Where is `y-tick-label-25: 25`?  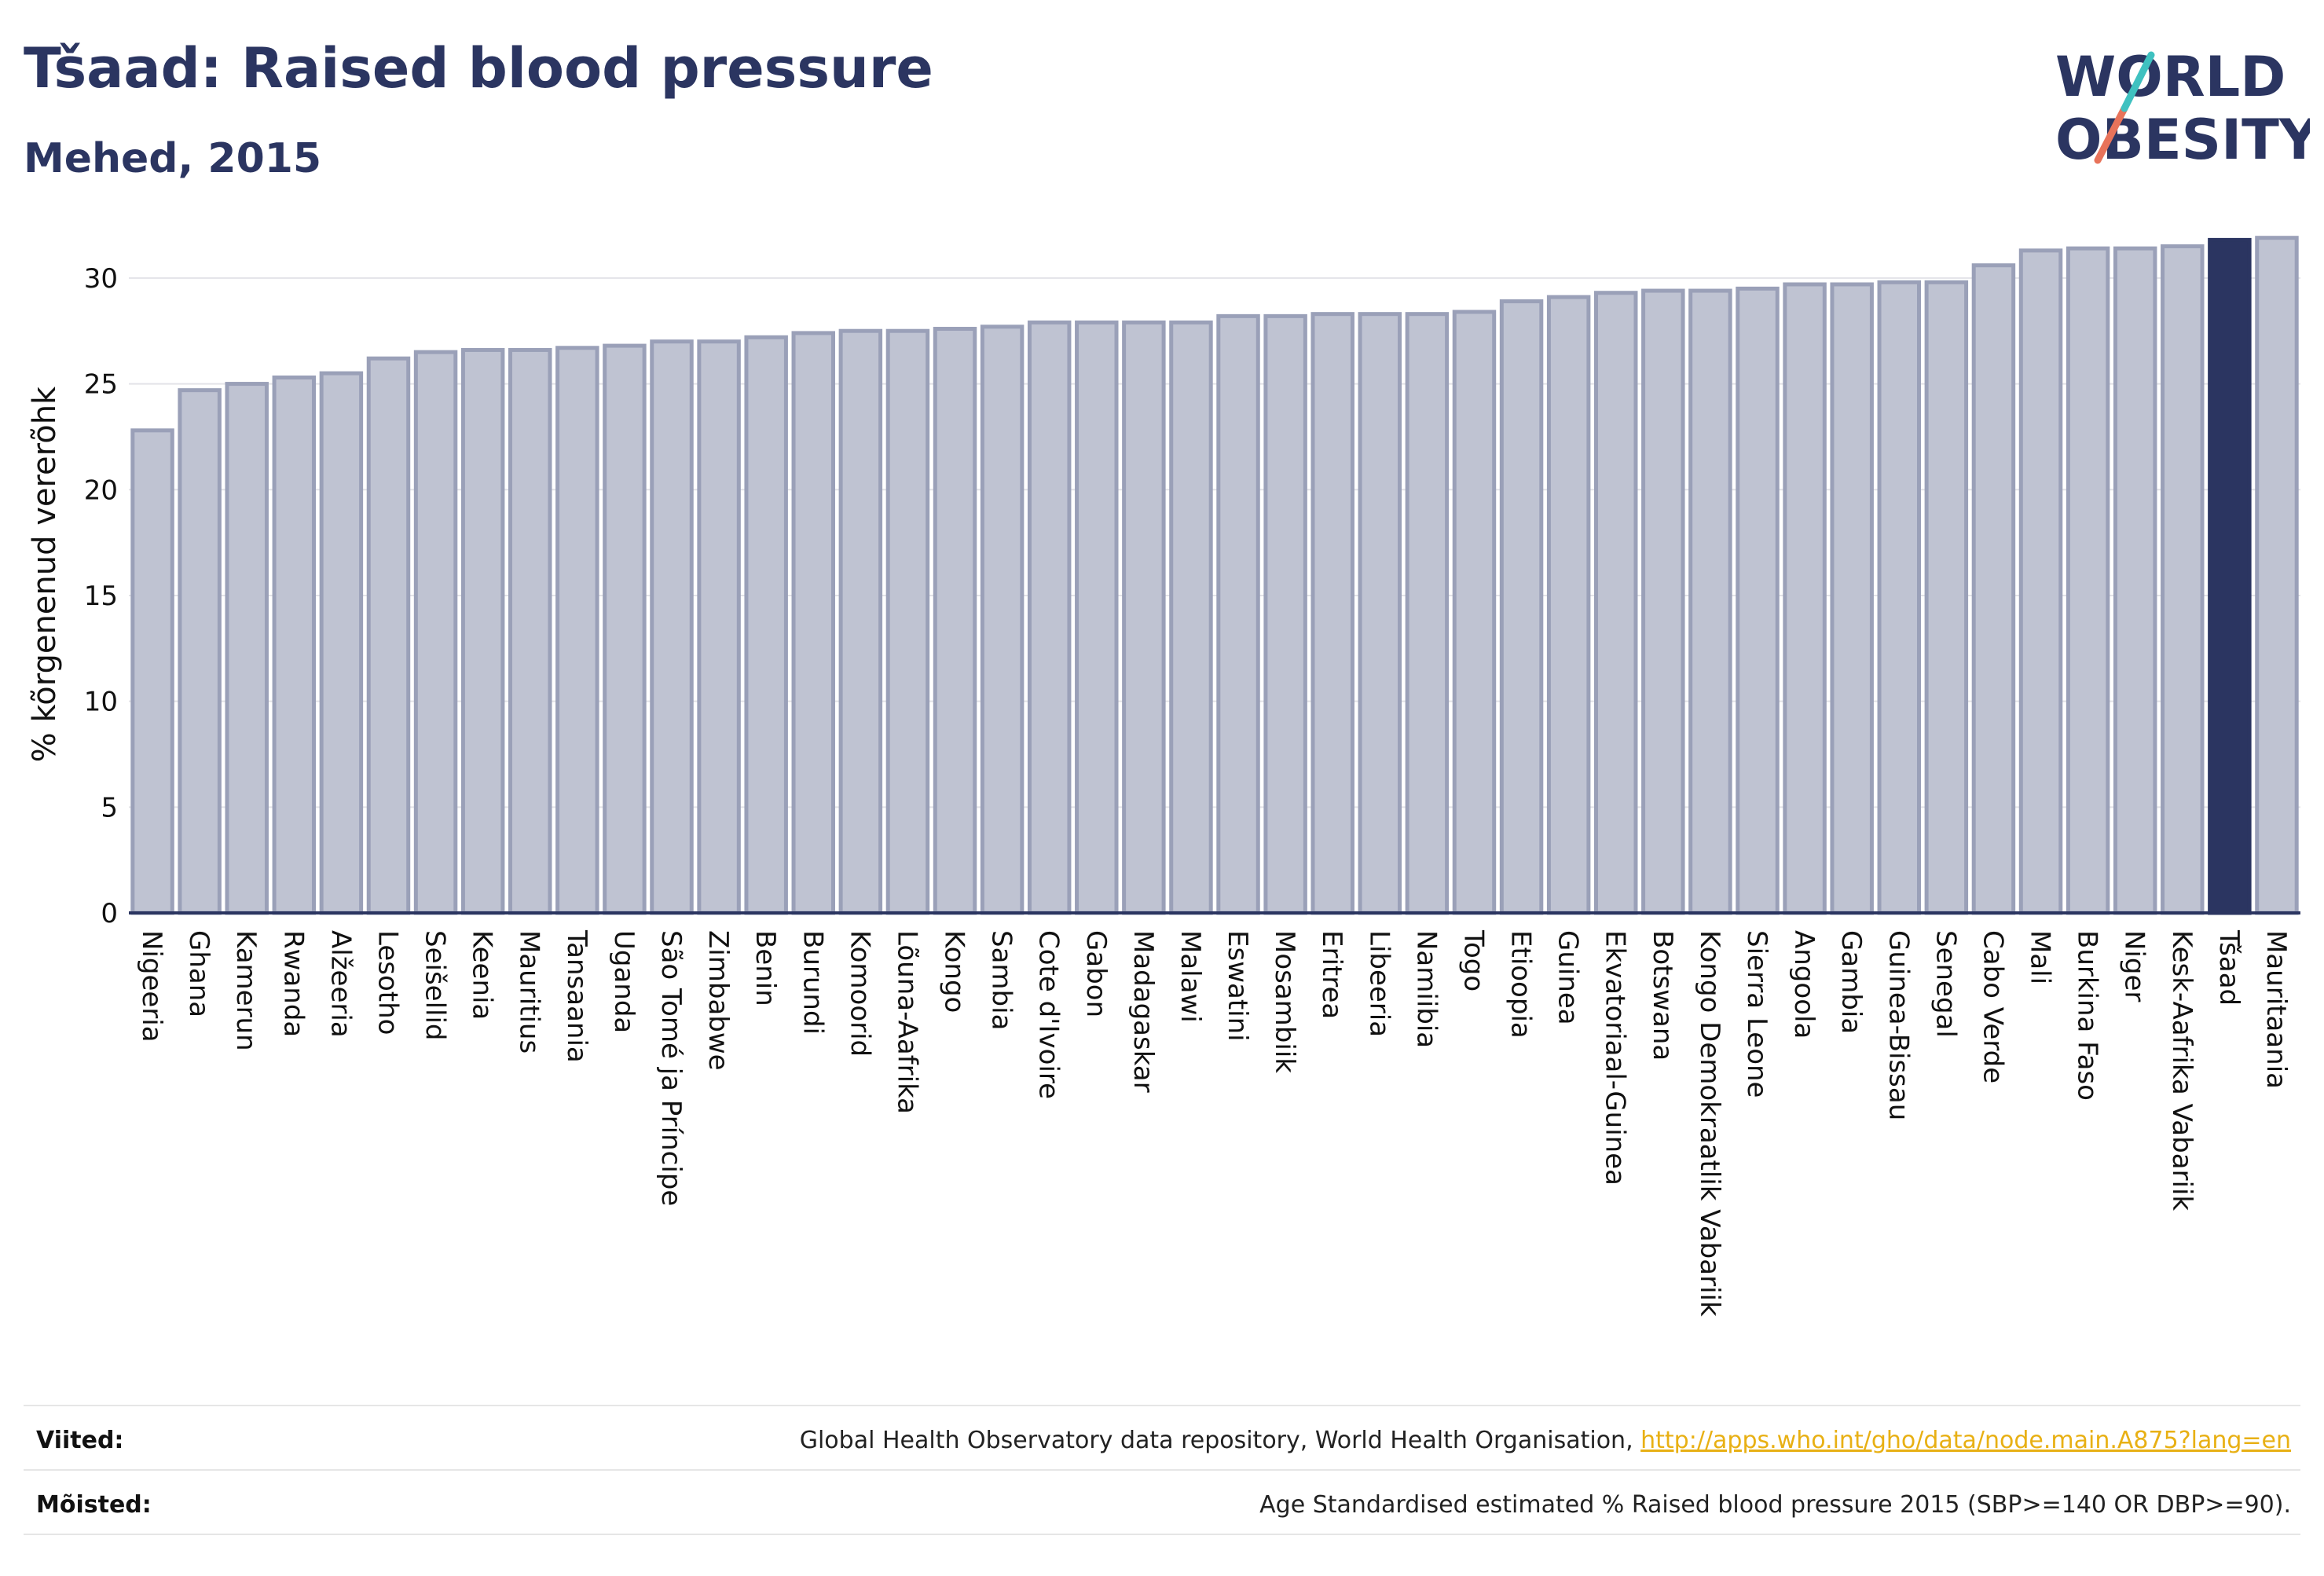 y-tick-label-25: 25 is located at coordinates (101, 385).